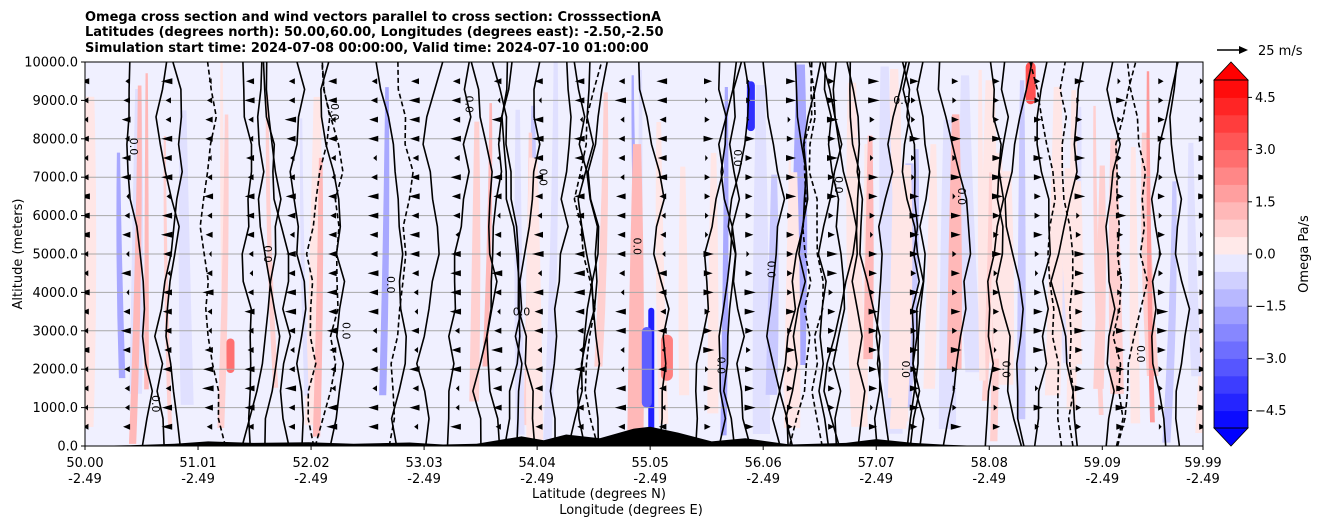 The height and width of the screenshot is (526, 1320). Describe the element at coordinates (599, 494) in the screenshot. I see `x-axis-label-latitude: Latitude (degrees N)` at that location.